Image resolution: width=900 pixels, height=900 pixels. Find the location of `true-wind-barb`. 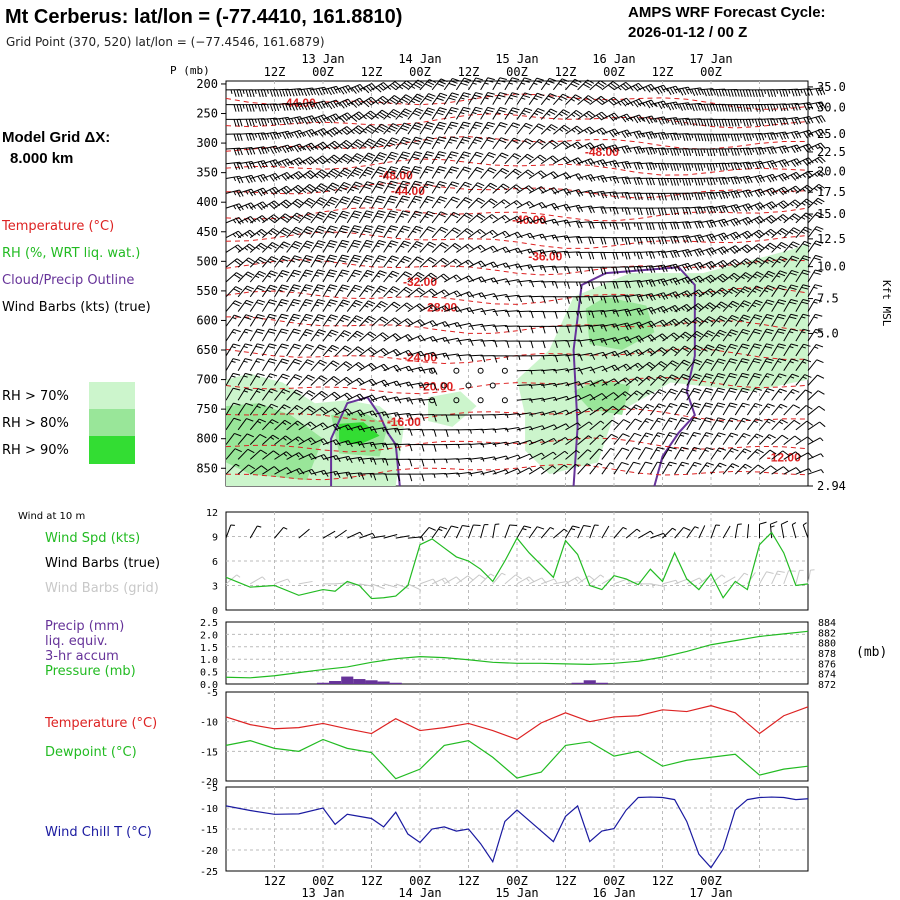

true-wind-barb is located at coordinates (545, 533).